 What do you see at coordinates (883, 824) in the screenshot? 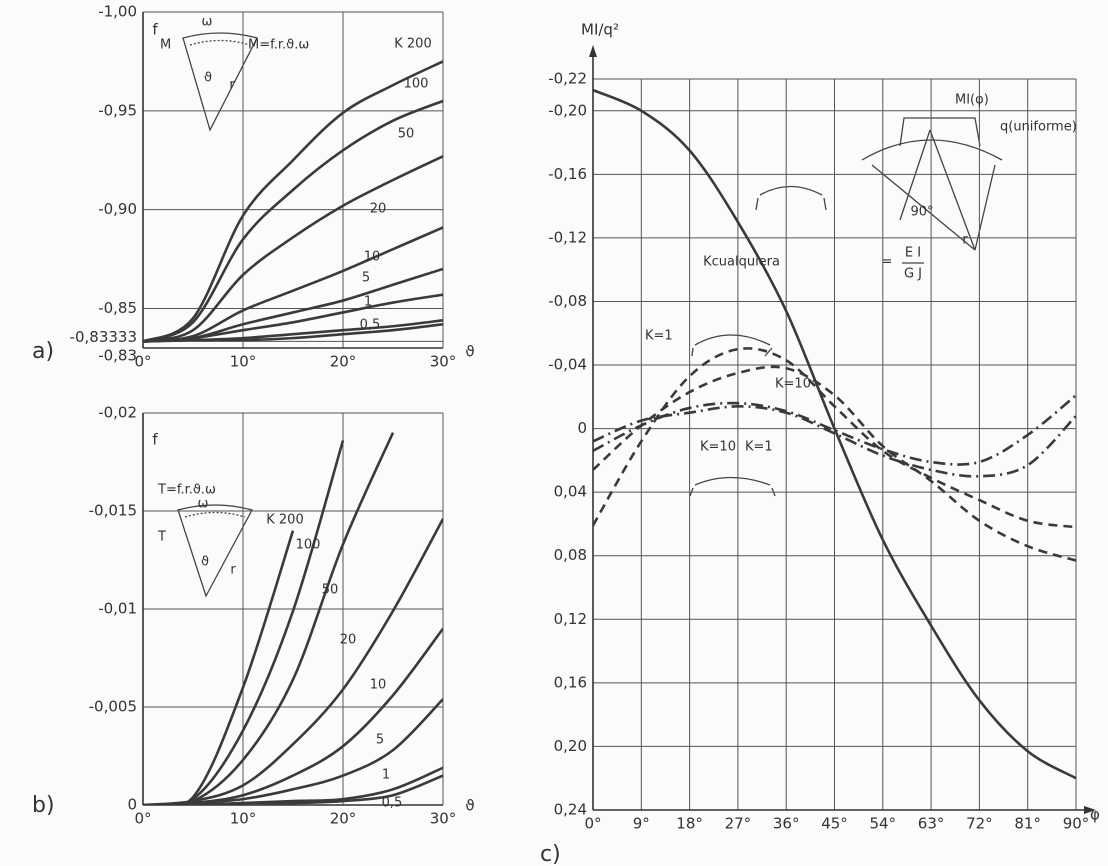
I see `x-tick-label: 54°` at bounding box center [883, 824].